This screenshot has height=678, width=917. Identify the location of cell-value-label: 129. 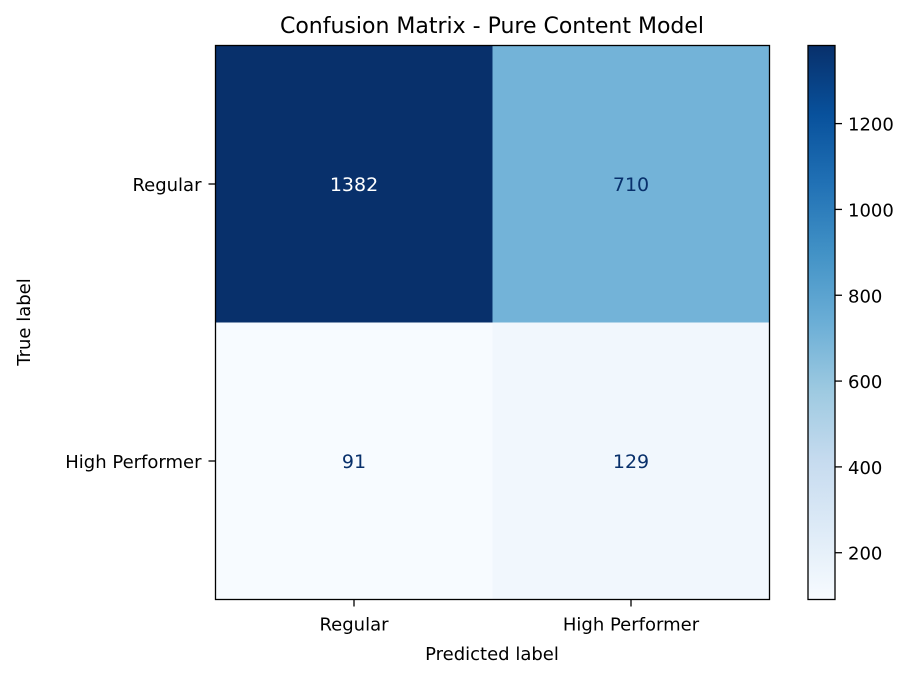
(631, 462).